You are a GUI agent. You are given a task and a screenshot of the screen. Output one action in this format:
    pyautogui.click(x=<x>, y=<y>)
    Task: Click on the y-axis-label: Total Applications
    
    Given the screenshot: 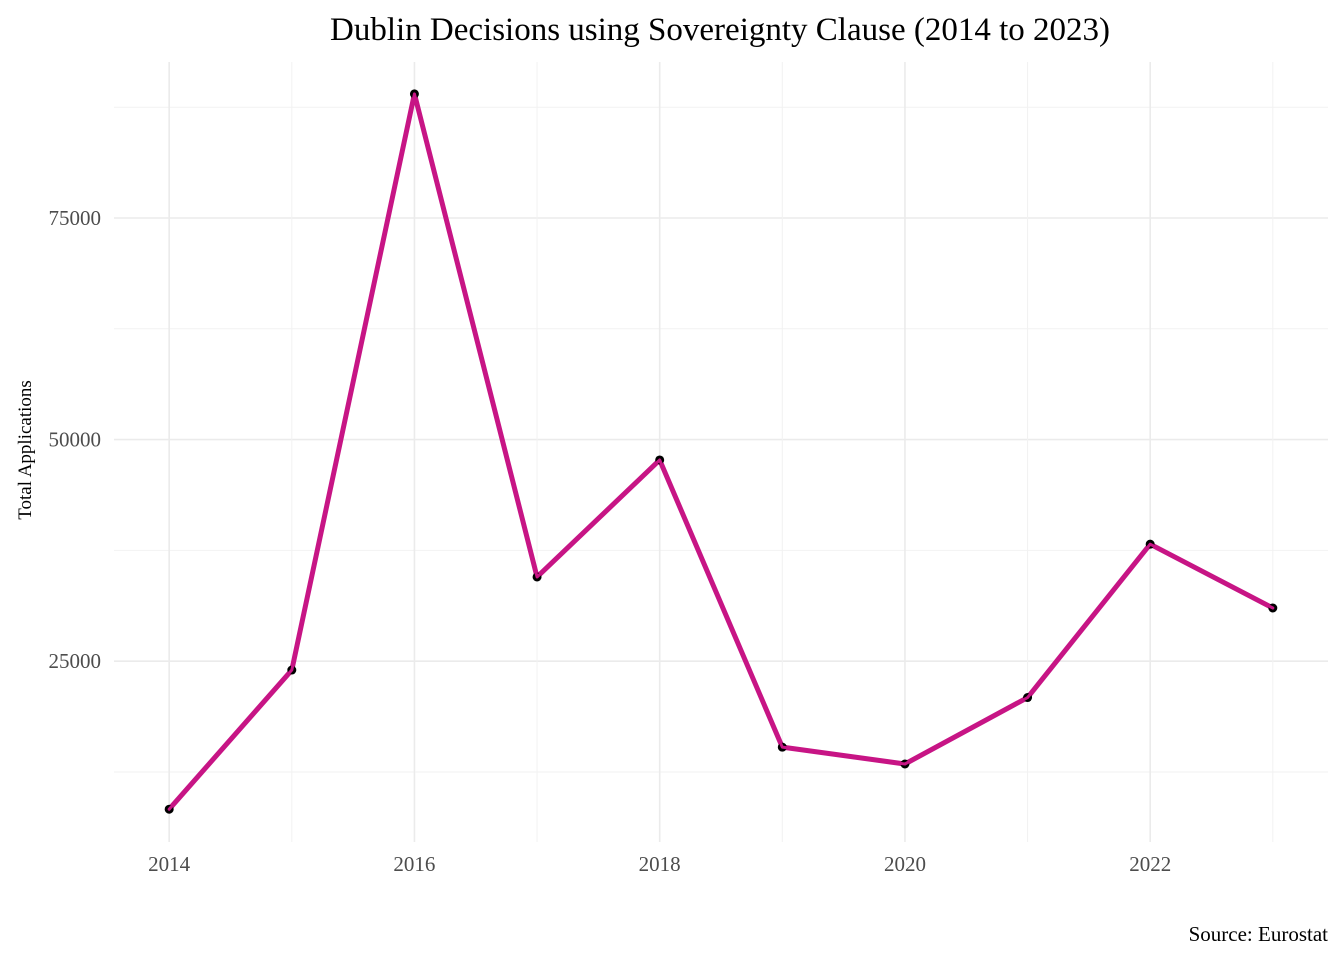 What is the action you would take?
    pyautogui.click(x=25, y=450)
    